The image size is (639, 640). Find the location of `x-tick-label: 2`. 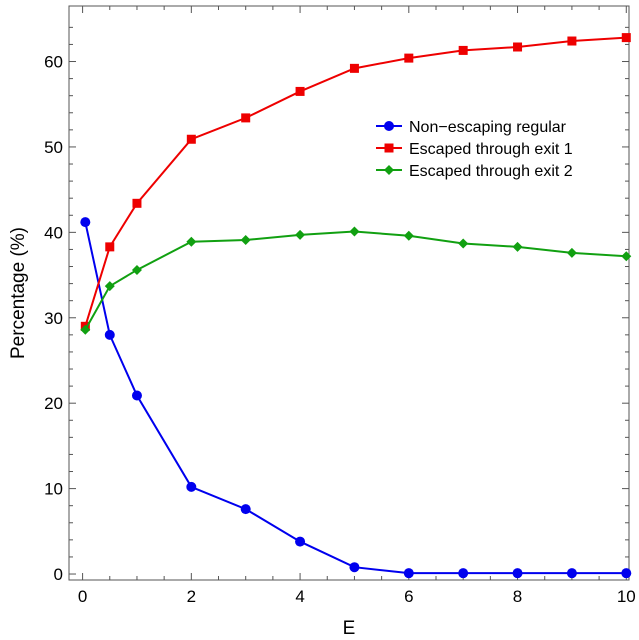

x-tick-label: 2 is located at coordinates (191, 596).